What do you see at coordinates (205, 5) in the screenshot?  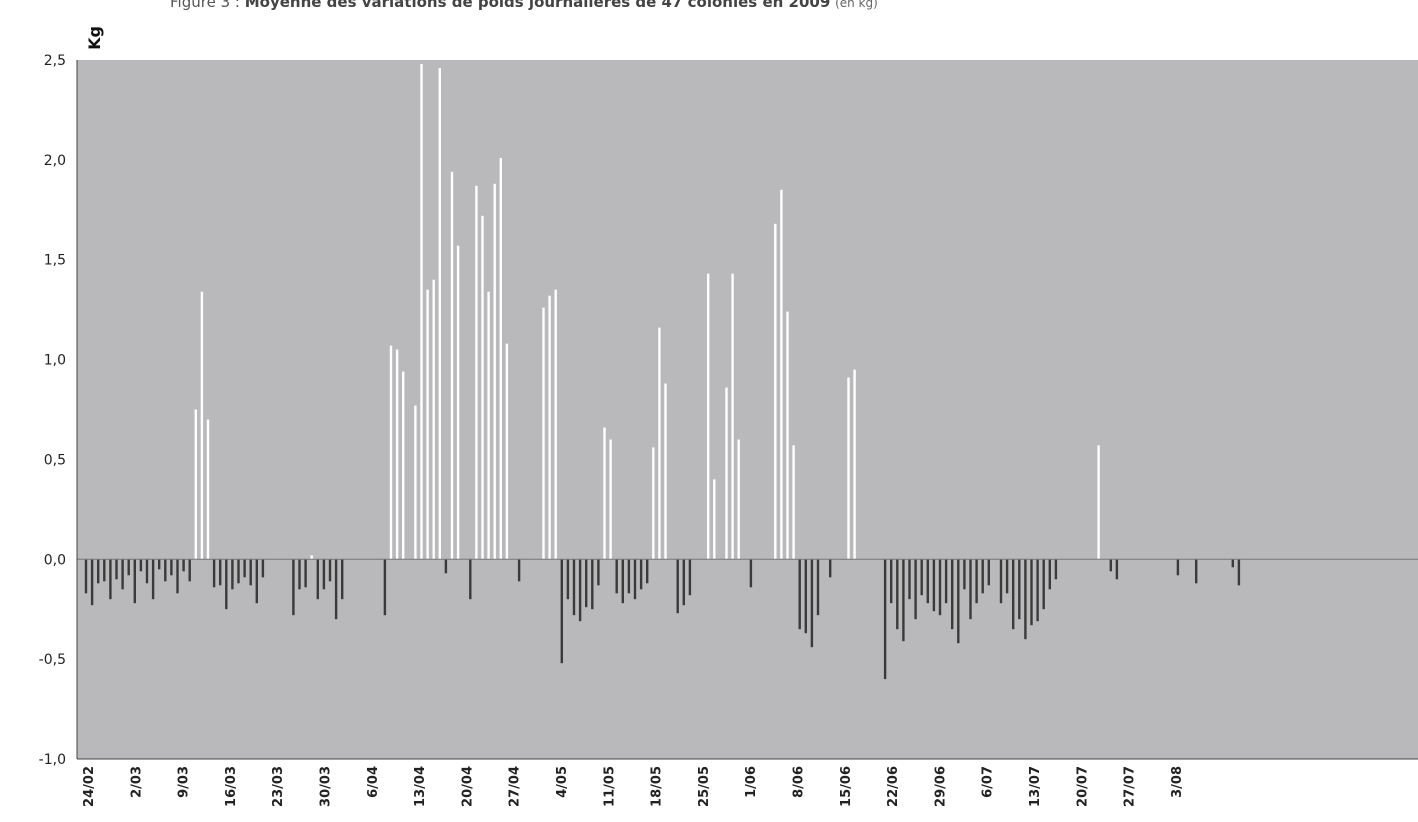 I see `title-prefix: Figure 3 :` at bounding box center [205, 5].